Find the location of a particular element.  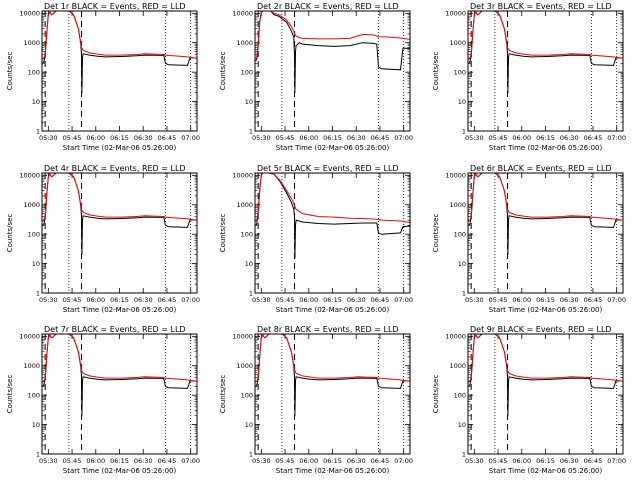

panel-title: Det 3r BLACK = Events, RED = LLD is located at coordinates (541, 6).